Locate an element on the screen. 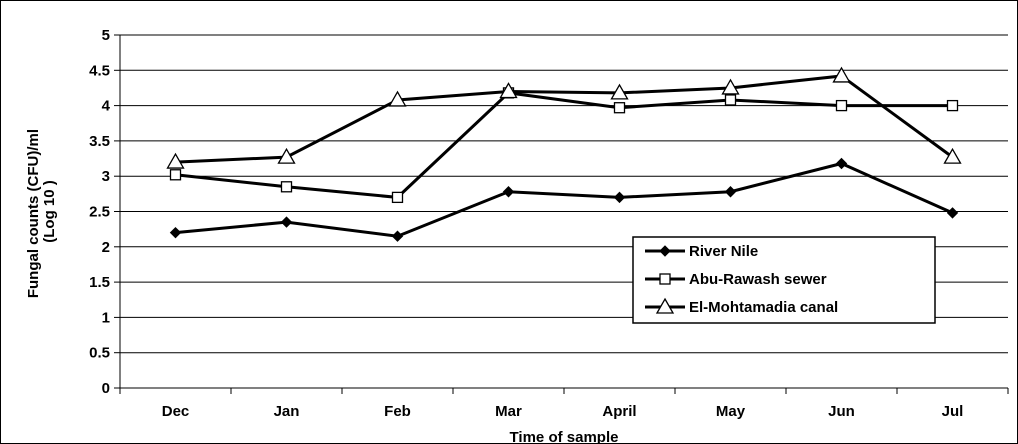 The image size is (1018, 444). legend-label: El-Mohtamadia canal is located at coordinates (763, 307).